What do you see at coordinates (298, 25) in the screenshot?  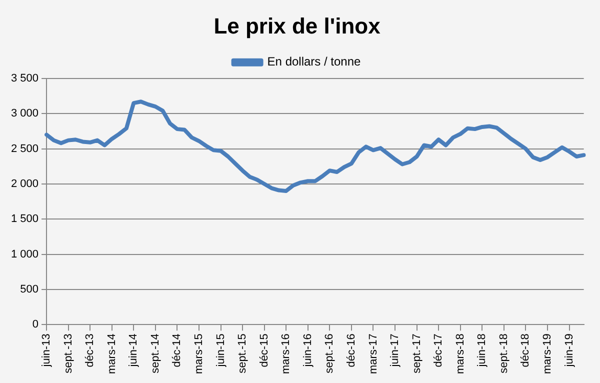 I see `chart-title: Le prix de l'inox` at bounding box center [298, 25].